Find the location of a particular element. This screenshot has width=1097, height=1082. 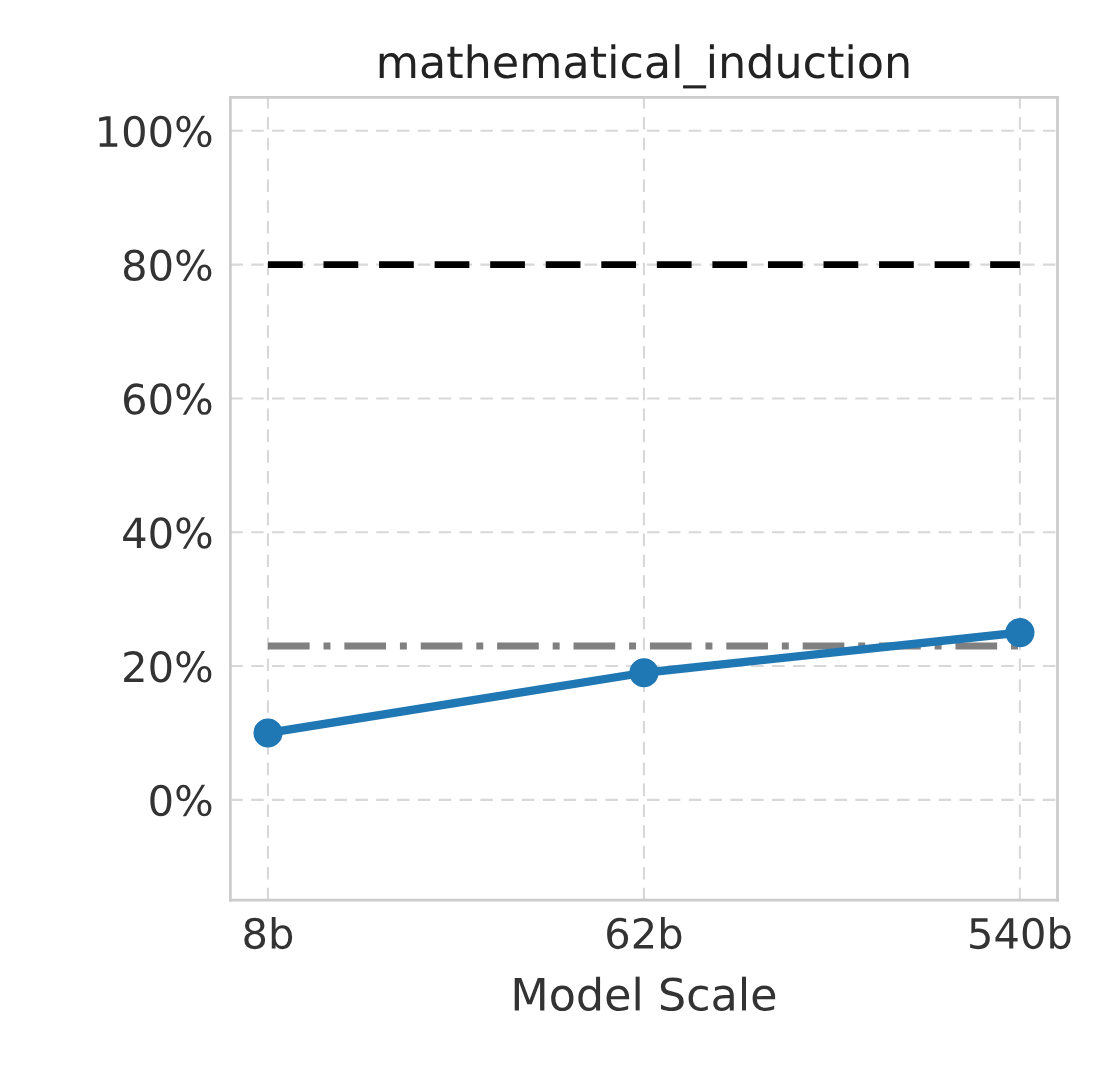

y-tick-label: 60% is located at coordinates (168, 399).